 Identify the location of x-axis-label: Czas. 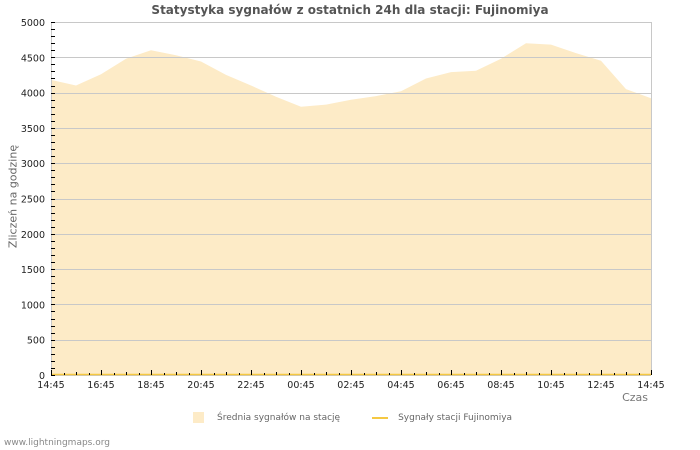
(635, 397).